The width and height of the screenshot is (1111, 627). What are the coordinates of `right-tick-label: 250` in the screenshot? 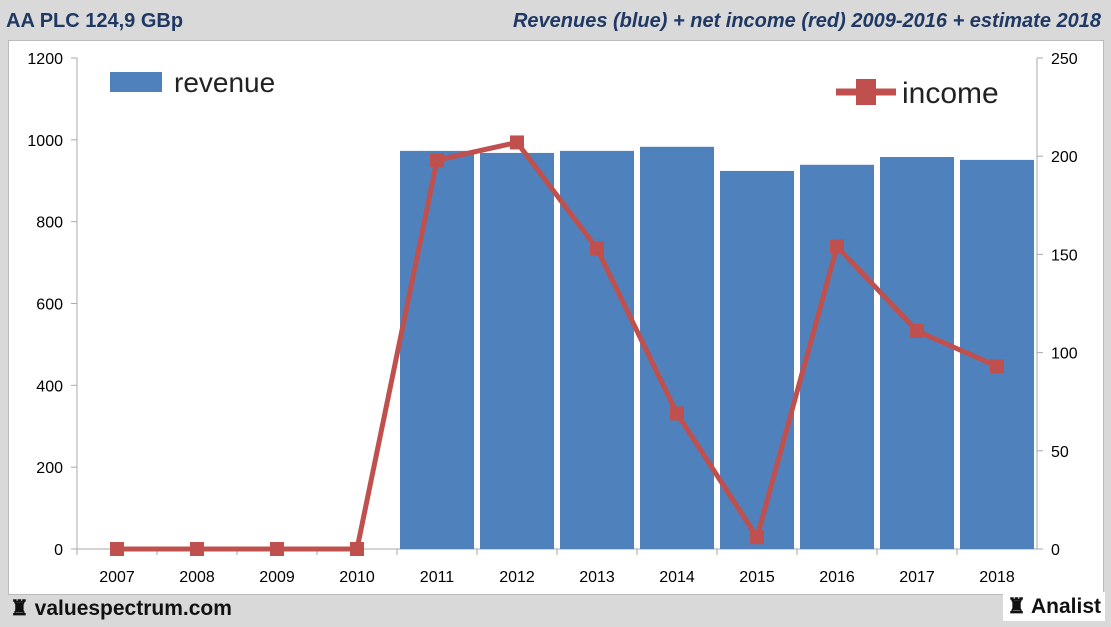 It's located at (1064, 59).